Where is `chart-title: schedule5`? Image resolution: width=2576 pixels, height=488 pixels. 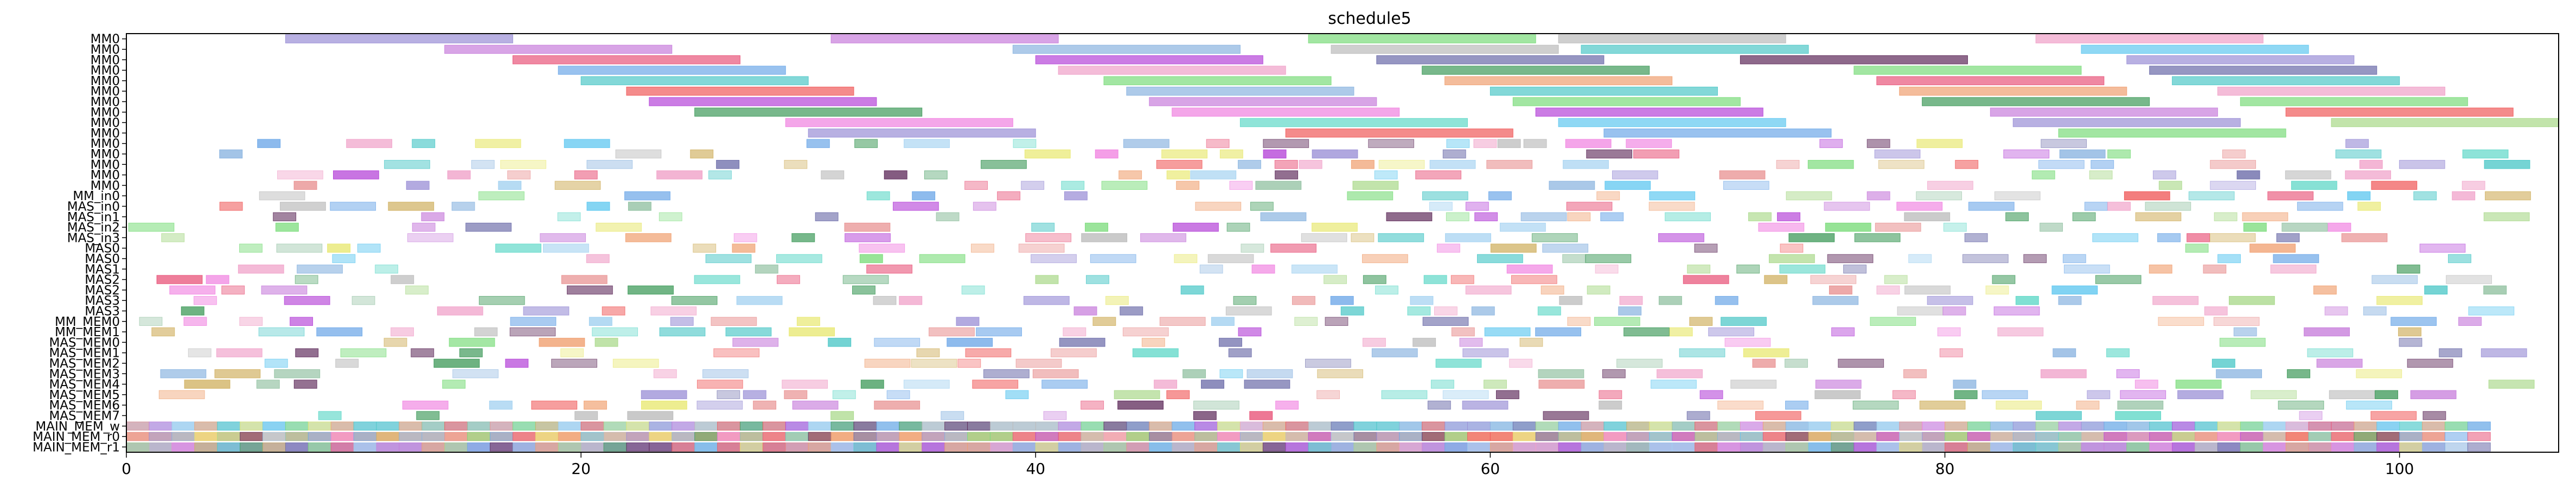
chart-title: schedule5 is located at coordinates (1369, 19).